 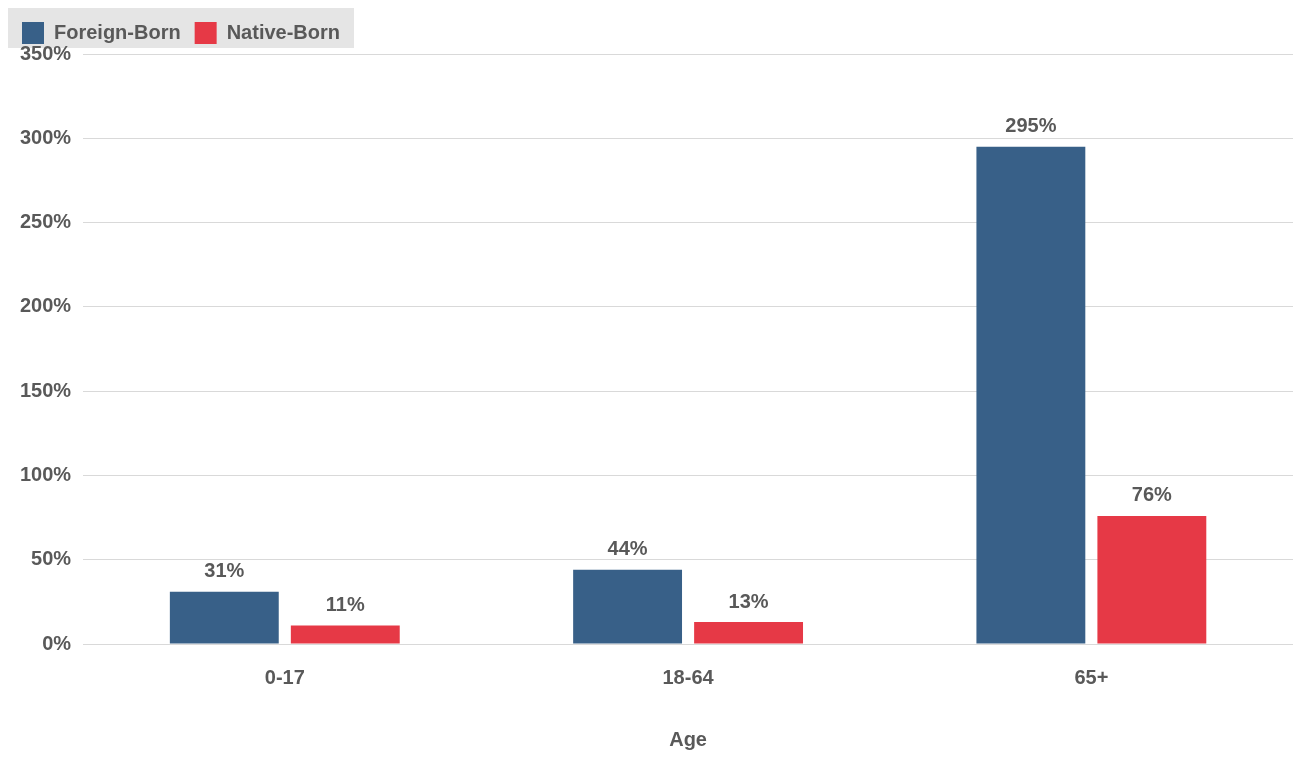 I want to click on legend-label: Foreign-Born, so click(x=117, y=31).